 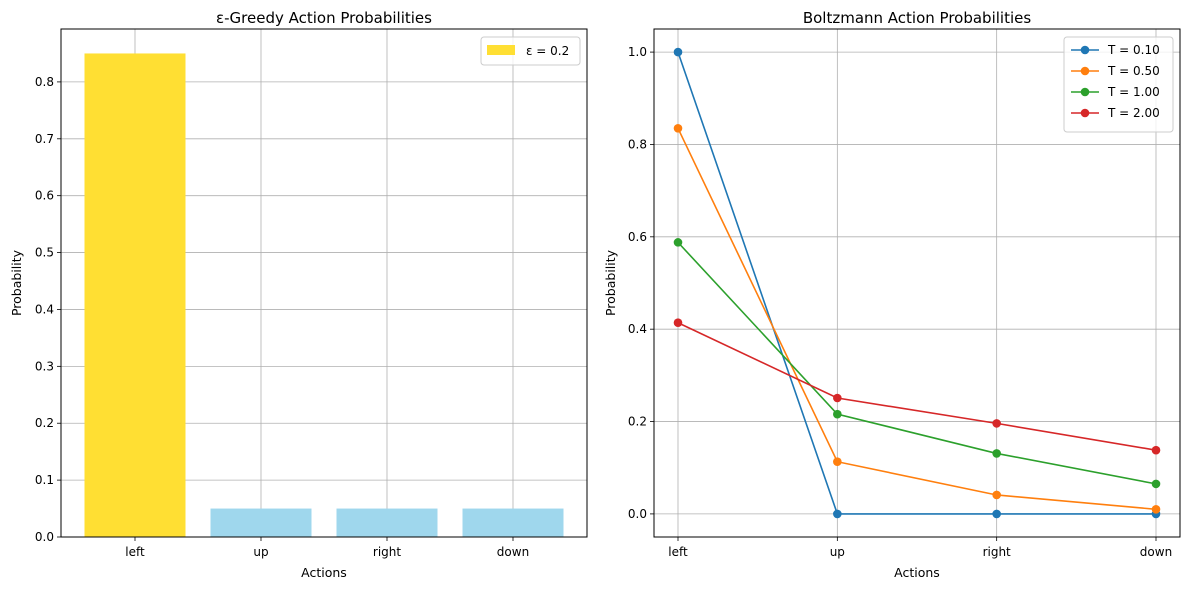 I want to click on series-0-point-left, so click(x=678, y=52).